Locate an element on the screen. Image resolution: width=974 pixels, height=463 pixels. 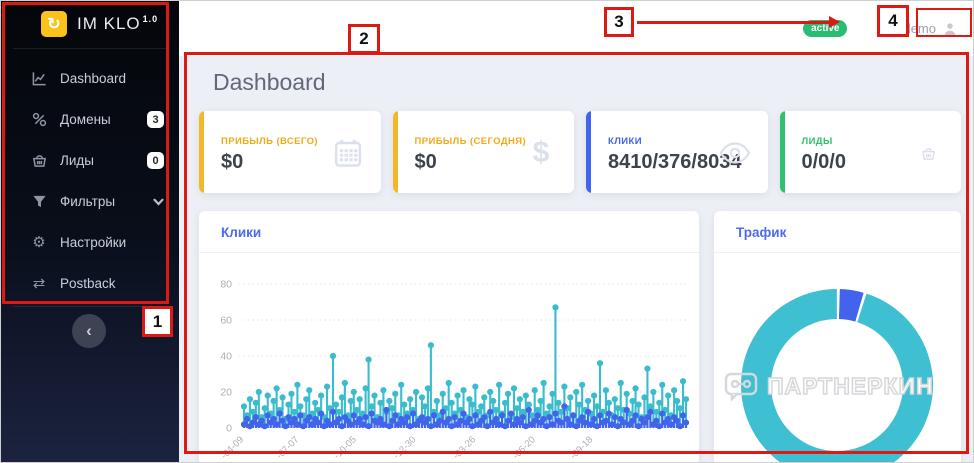
sidebar-badge: 0 is located at coordinates (155, 160).